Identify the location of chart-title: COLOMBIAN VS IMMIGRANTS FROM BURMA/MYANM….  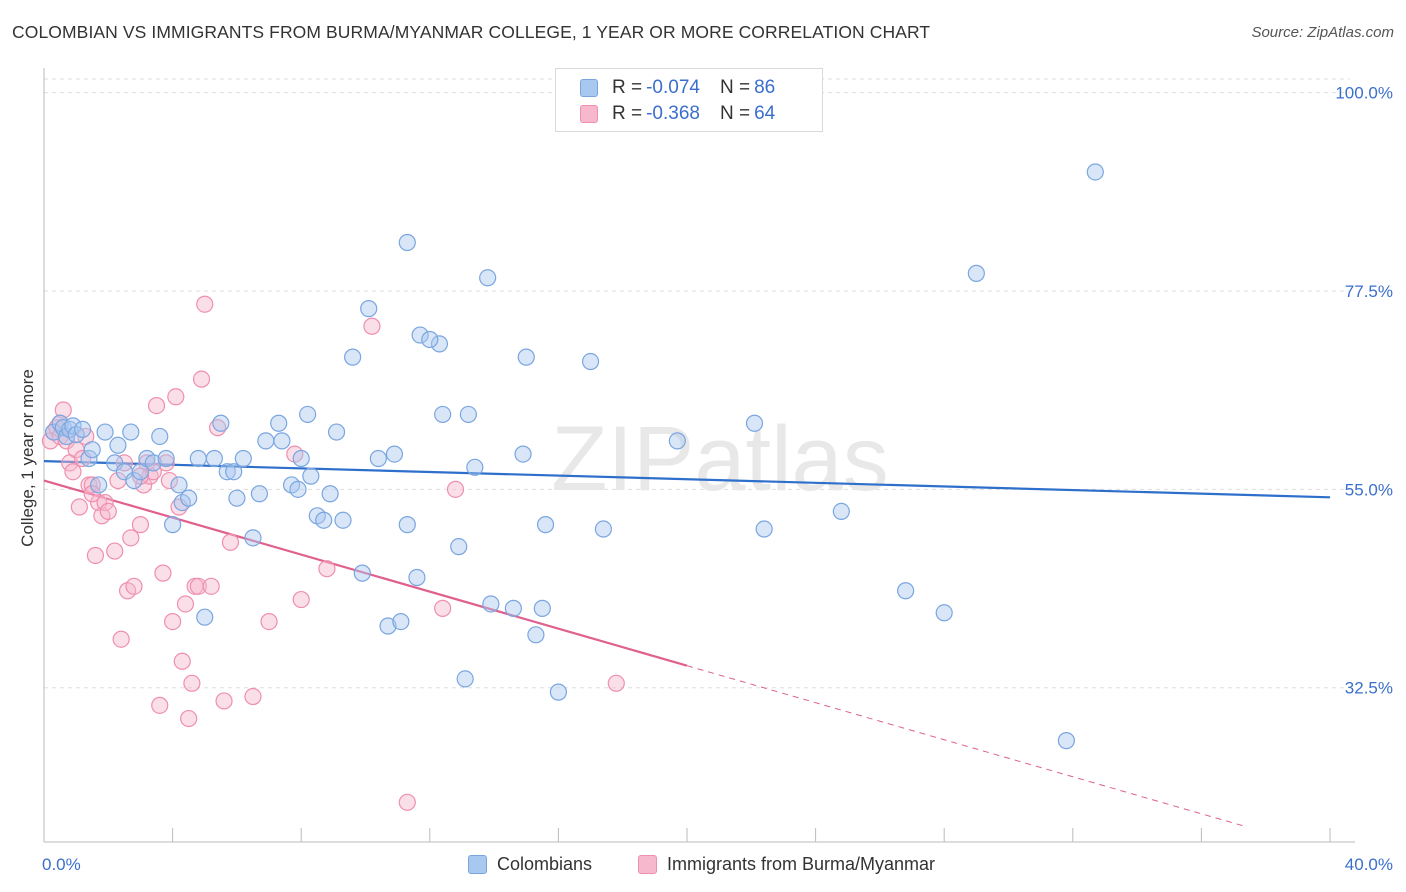
(471, 32).